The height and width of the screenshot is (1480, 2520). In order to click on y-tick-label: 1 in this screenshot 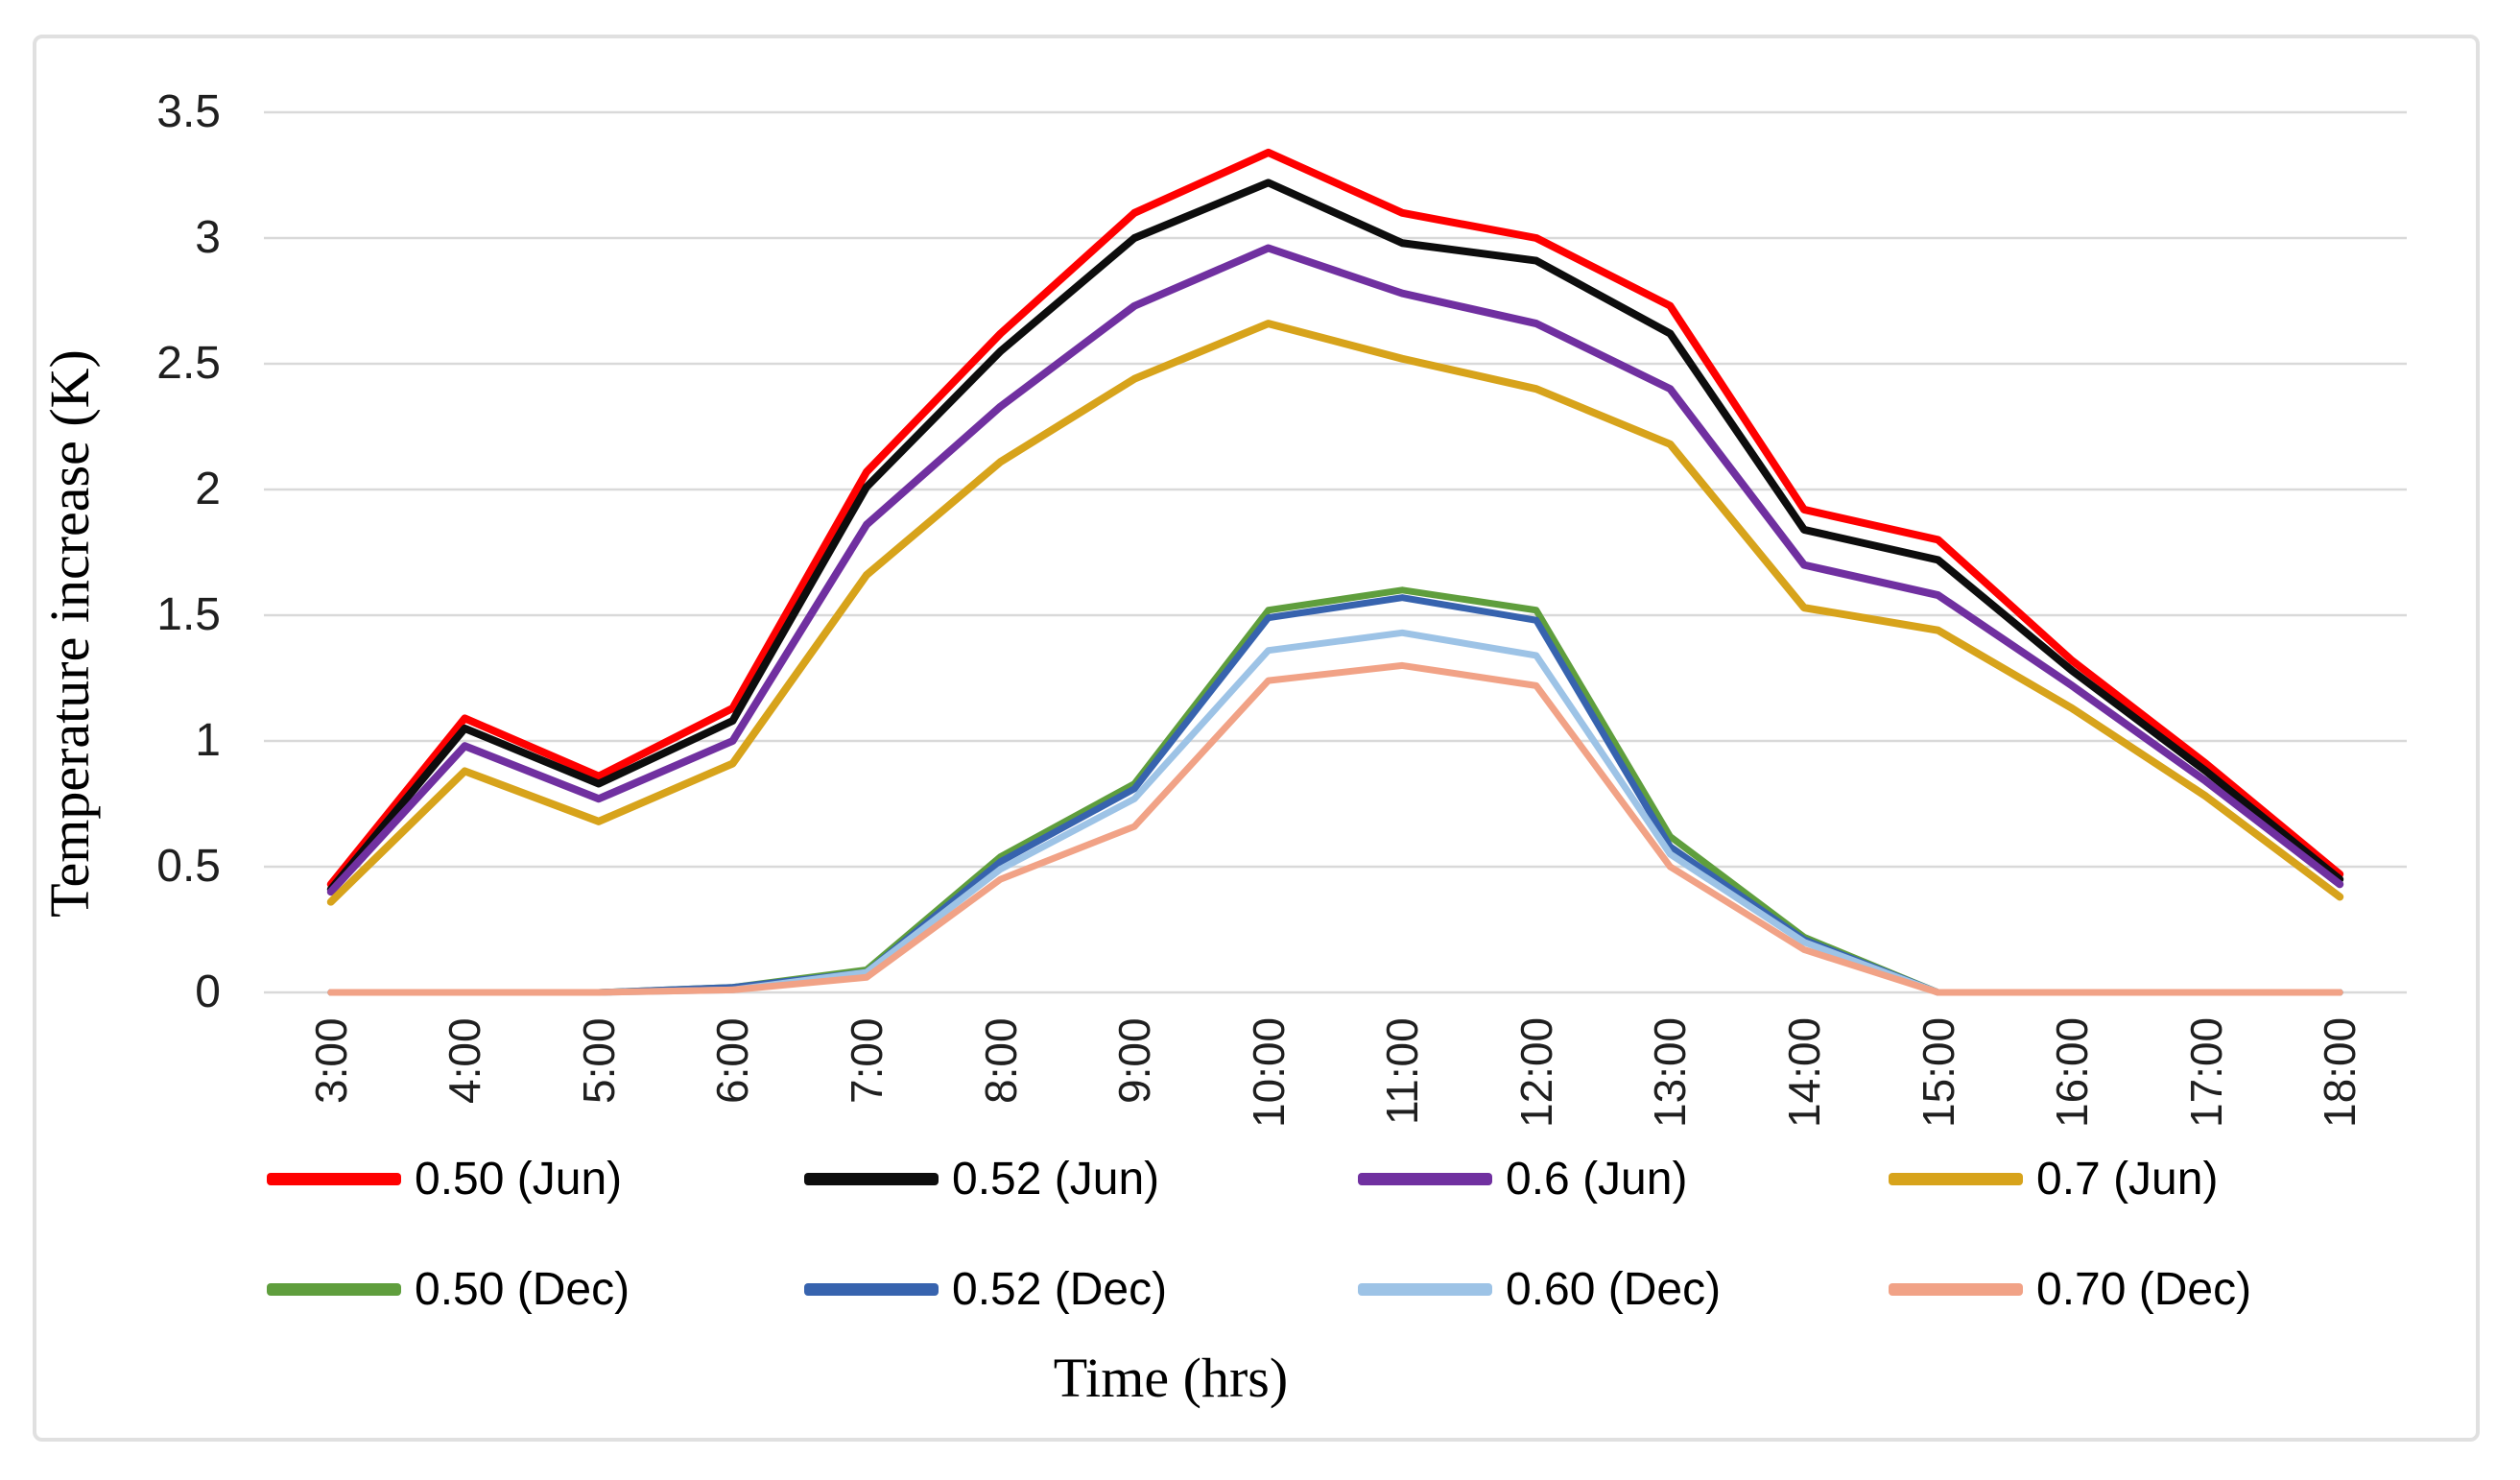, I will do `click(208, 740)`.